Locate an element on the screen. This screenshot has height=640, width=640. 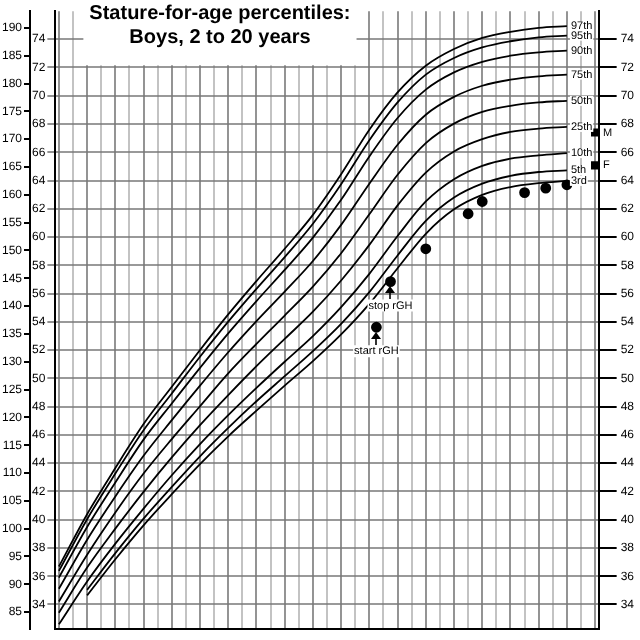
text: Boys, 2 to 20 years is located at coordinates (220, 37).